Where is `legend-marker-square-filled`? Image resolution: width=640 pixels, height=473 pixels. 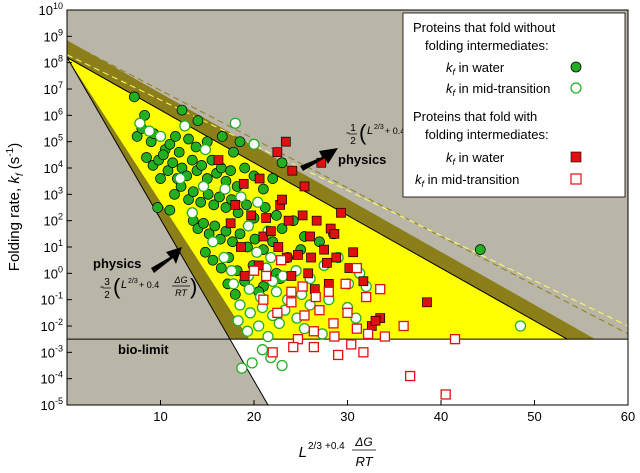
legend-marker-square-filled is located at coordinates (576, 157).